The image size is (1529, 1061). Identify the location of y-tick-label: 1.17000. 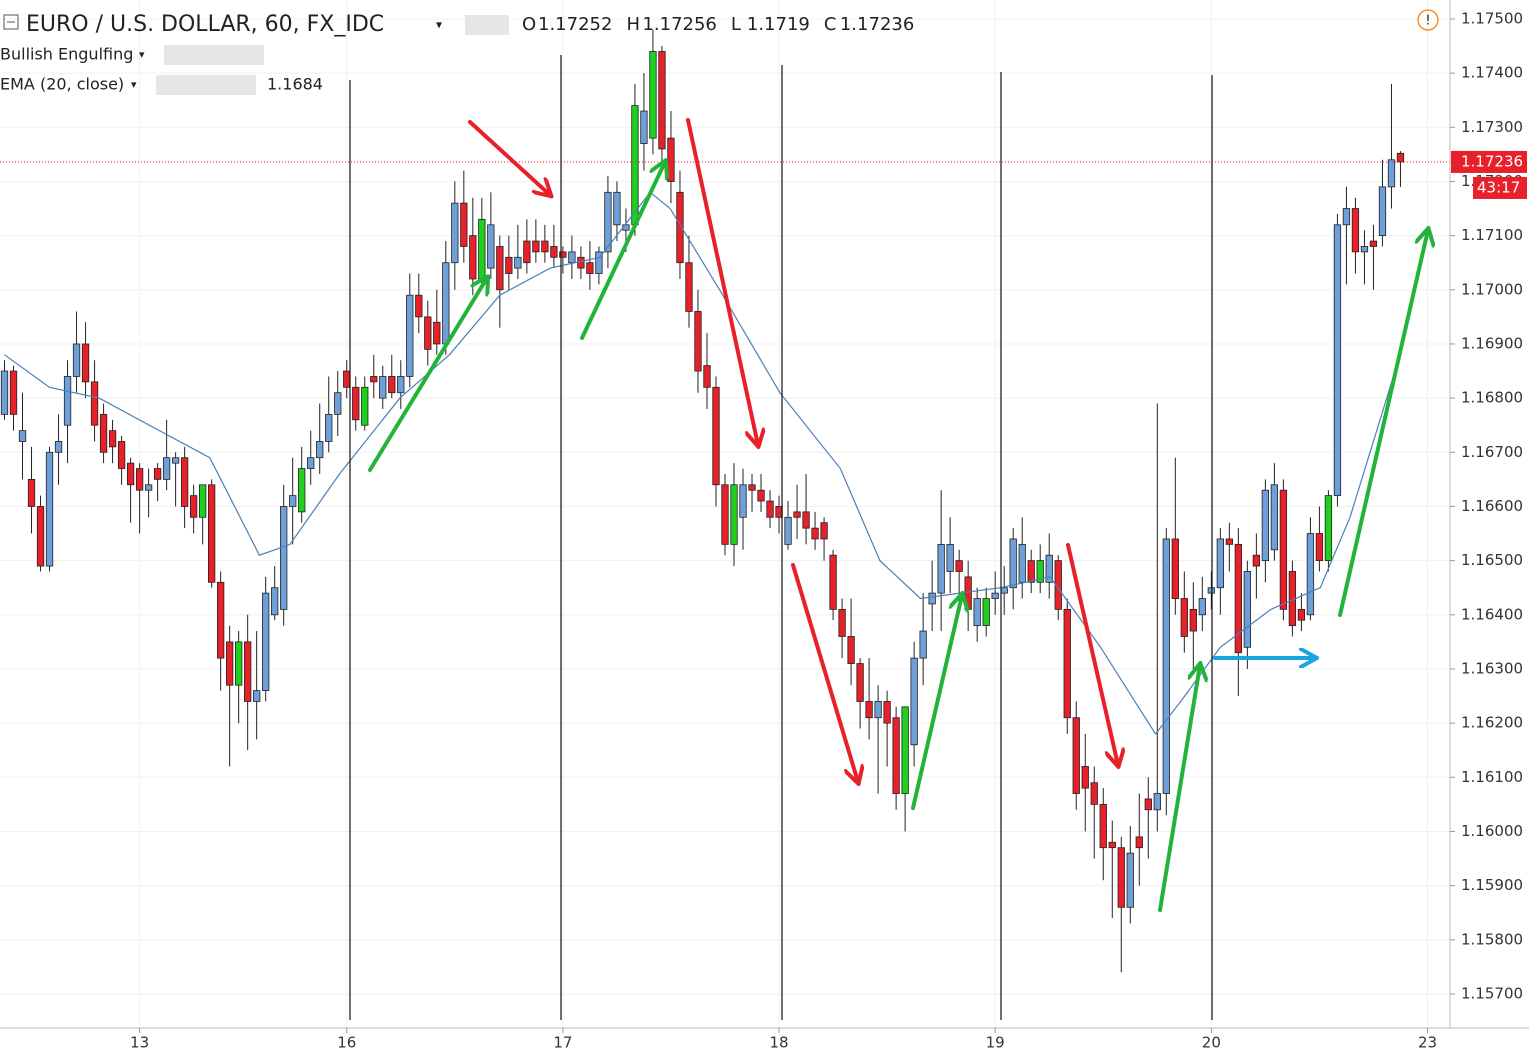
(1492, 289).